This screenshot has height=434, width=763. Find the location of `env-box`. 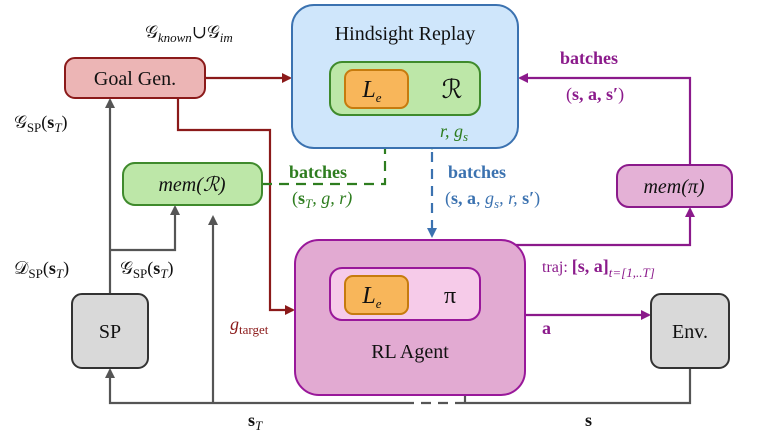

env-box is located at coordinates (690, 331).